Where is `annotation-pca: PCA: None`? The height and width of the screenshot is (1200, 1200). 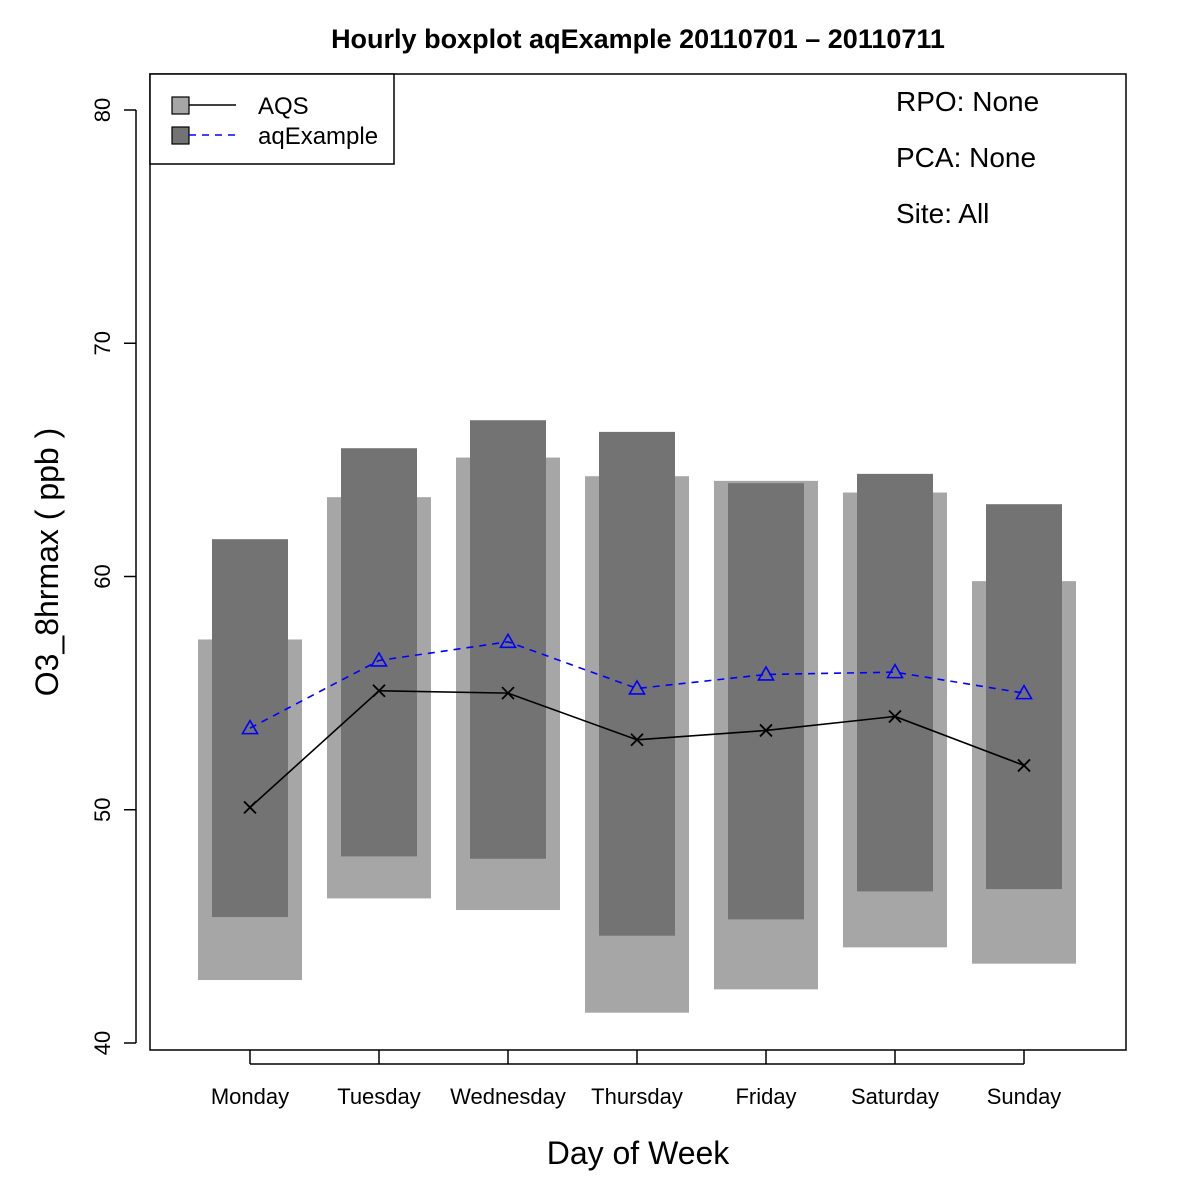
annotation-pca: PCA: None is located at coordinates (966, 157).